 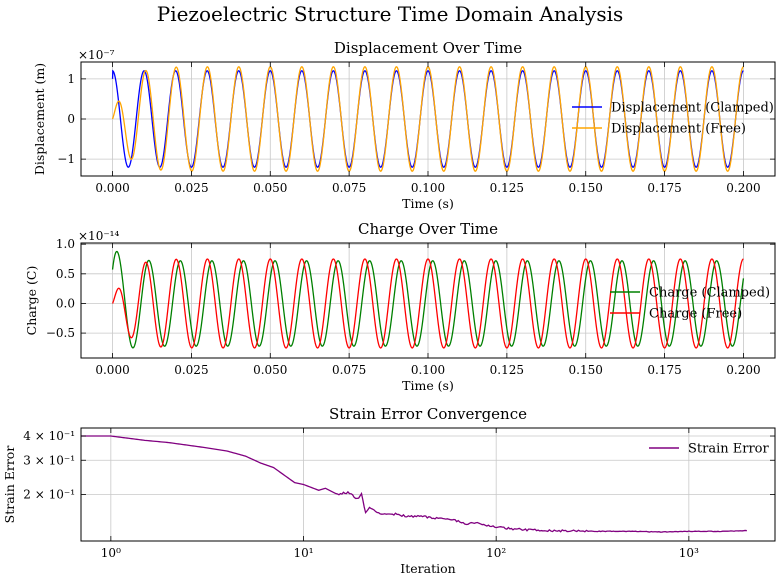 What do you see at coordinates (71, 119) in the screenshot?
I see `y-tick-label: 0` at bounding box center [71, 119].